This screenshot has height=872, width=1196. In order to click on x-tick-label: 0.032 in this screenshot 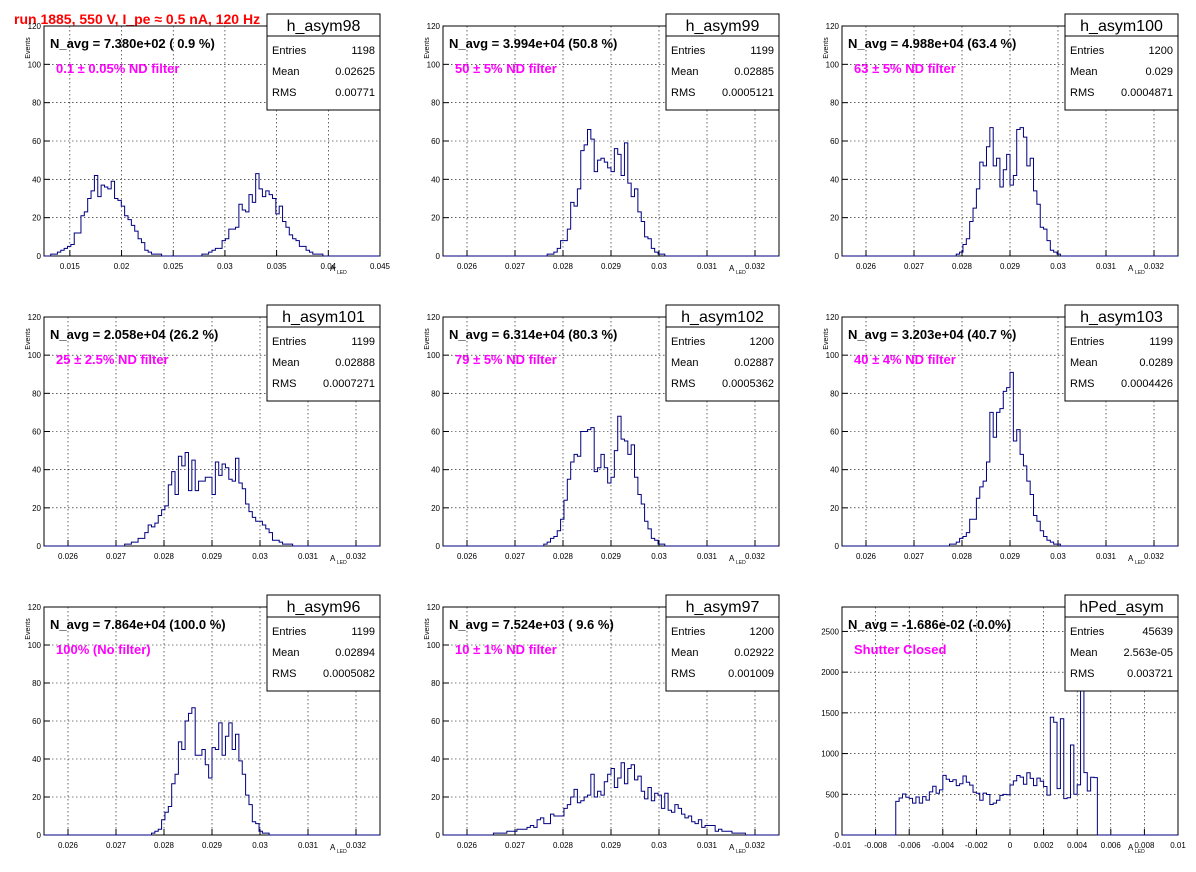, I will do `click(755, 266)`.